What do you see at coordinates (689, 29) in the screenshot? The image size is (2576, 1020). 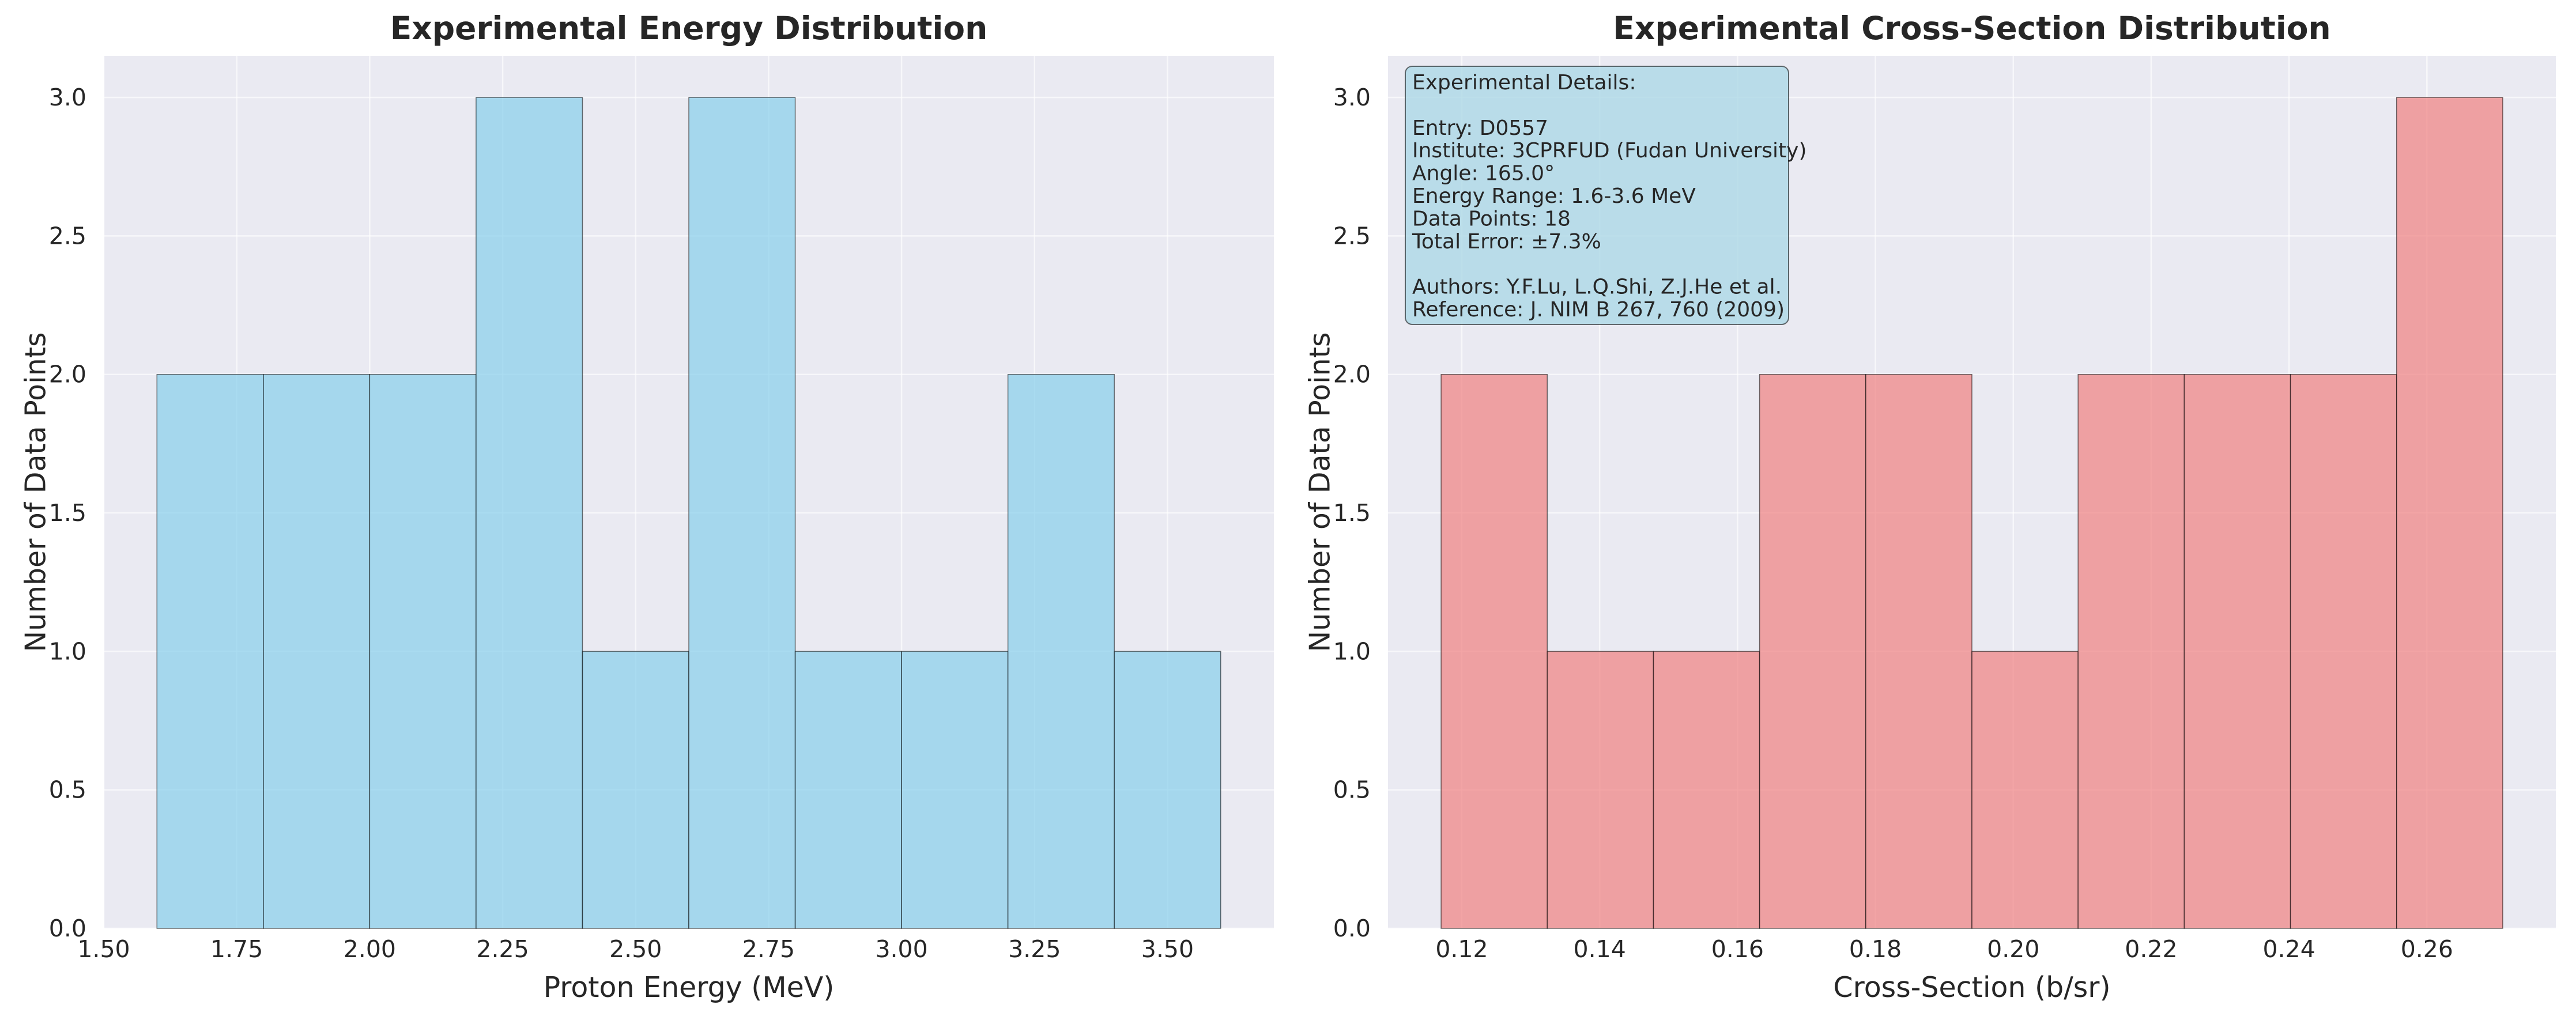 I see `energy-chart-title: Experimental Energy Distribution` at bounding box center [689, 29].